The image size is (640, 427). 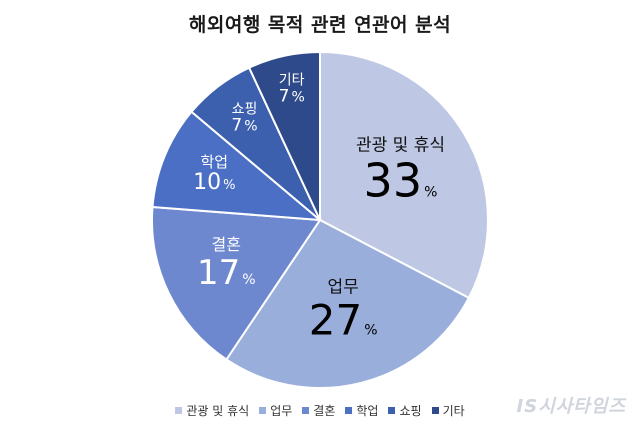 I want to click on legend-item-2: 업무, so click(x=275, y=410).